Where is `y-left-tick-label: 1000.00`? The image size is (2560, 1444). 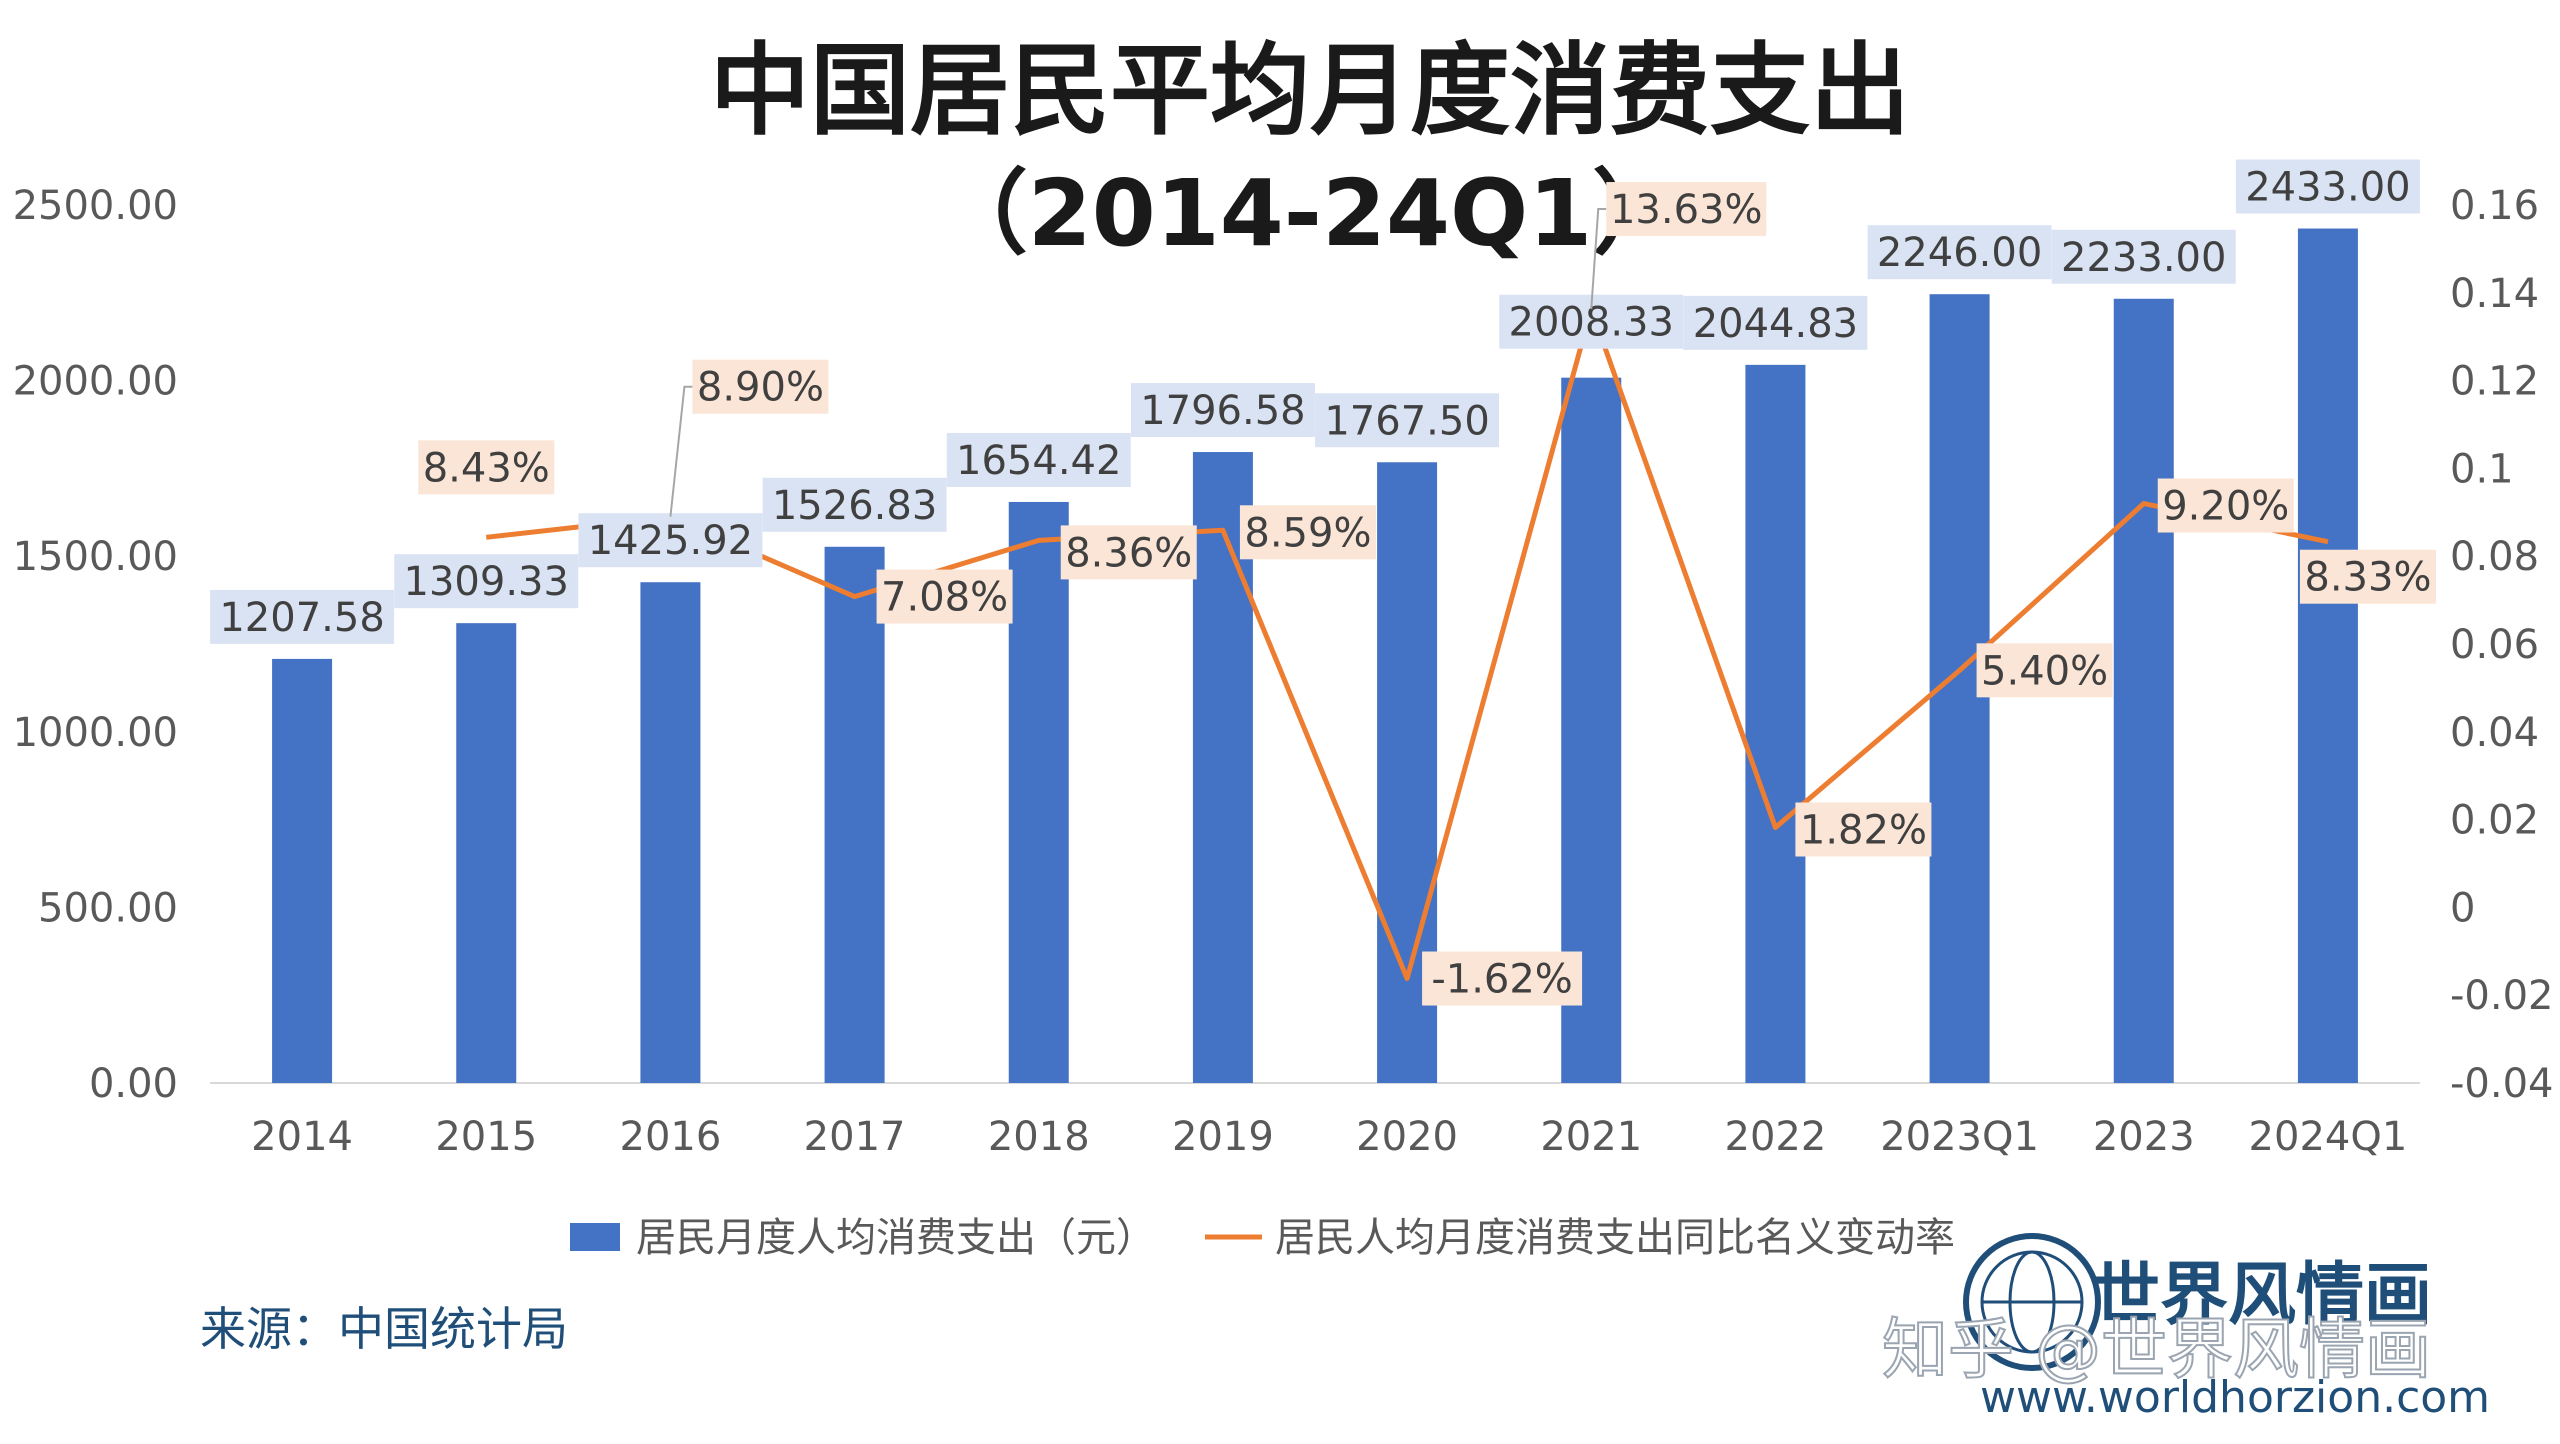 y-left-tick-label: 1000.00 is located at coordinates (95, 733).